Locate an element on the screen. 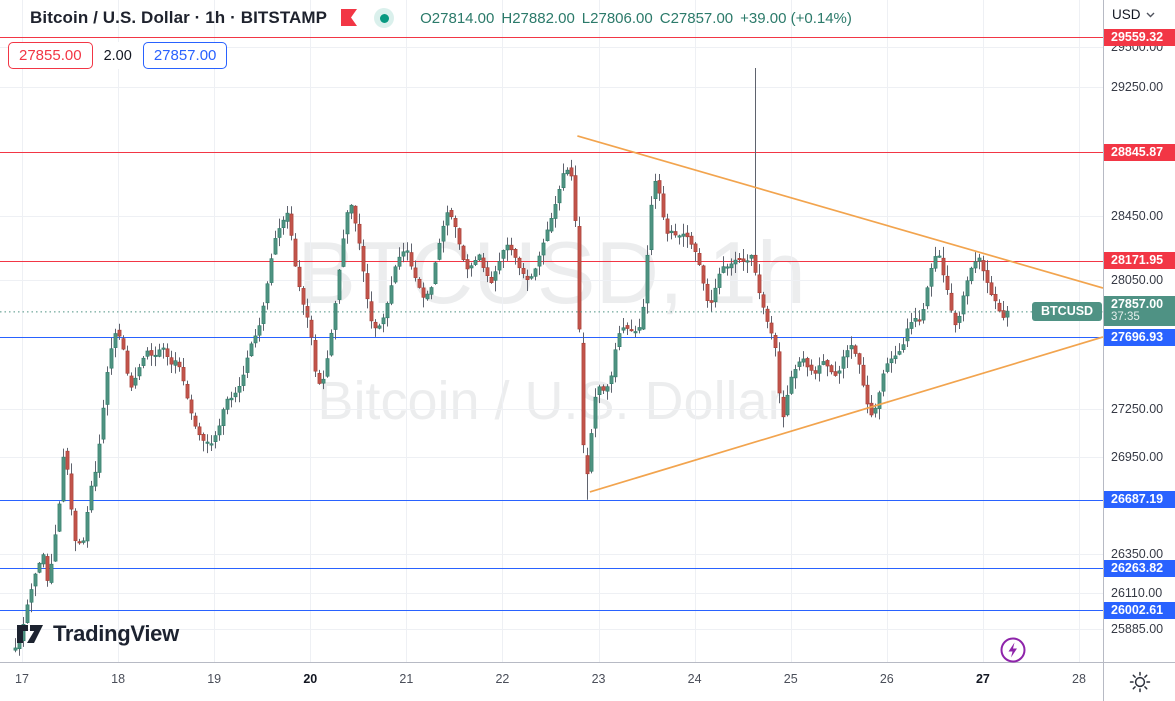 The width and height of the screenshot is (1175, 701). last-price-value: 27857.00 is located at coordinates (1137, 304).